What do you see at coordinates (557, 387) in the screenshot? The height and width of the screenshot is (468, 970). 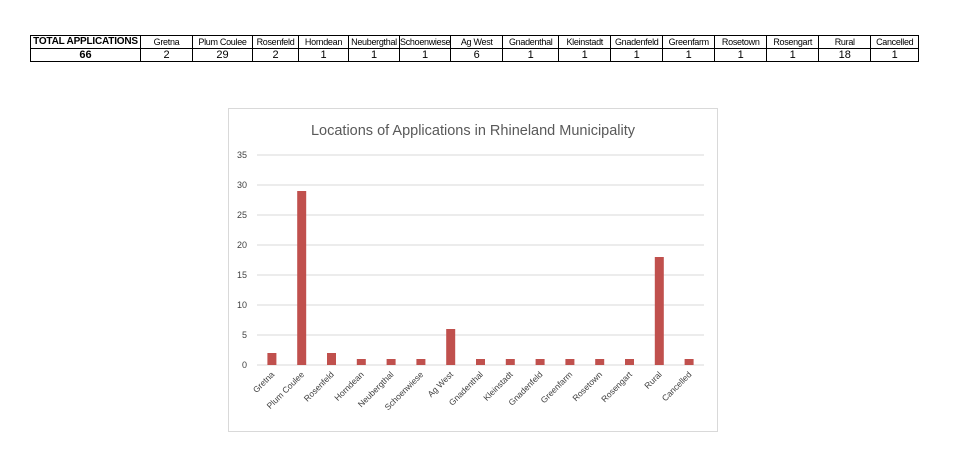 I see `x-tick-label: Greenfarm` at bounding box center [557, 387].